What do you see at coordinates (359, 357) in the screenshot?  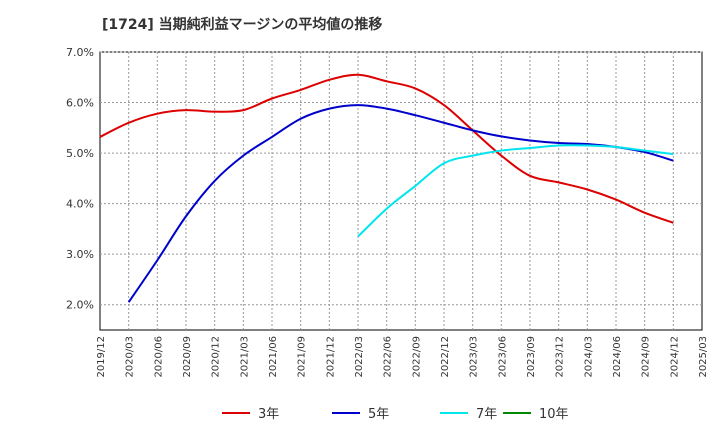 I see `x-tick-label: 2022/03` at bounding box center [359, 357].